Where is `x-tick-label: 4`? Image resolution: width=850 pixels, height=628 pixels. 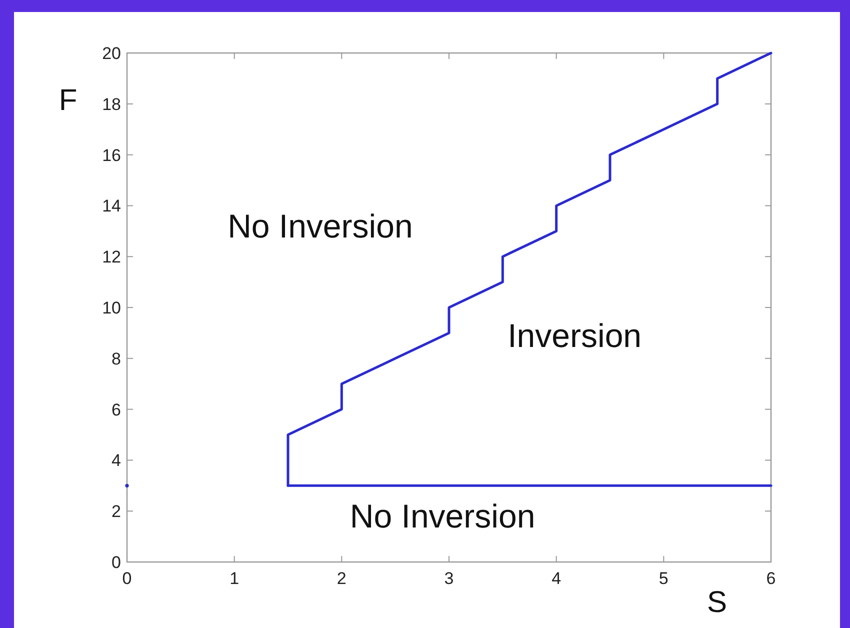 x-tick-label: 4 is located at coordinates (557, 578).